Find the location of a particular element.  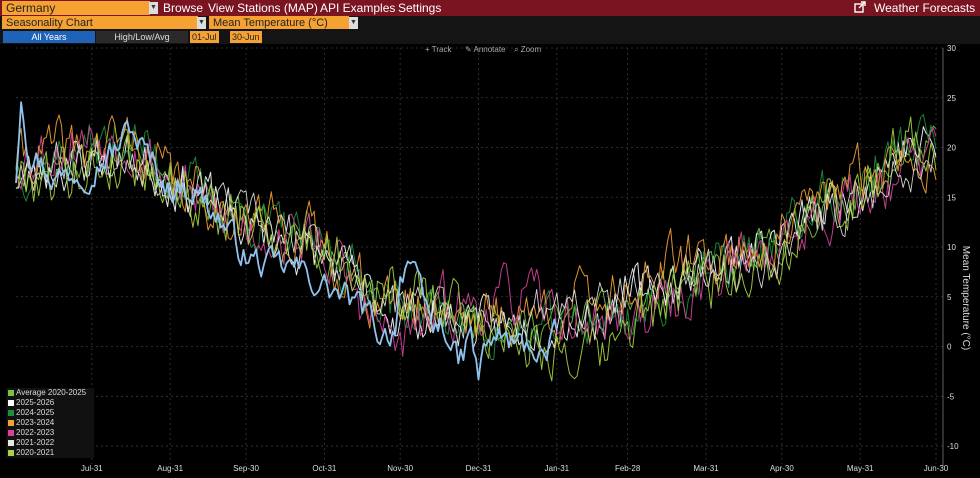

zoom-tool: ⌕ Zoom is located at coordinates (527, 50).